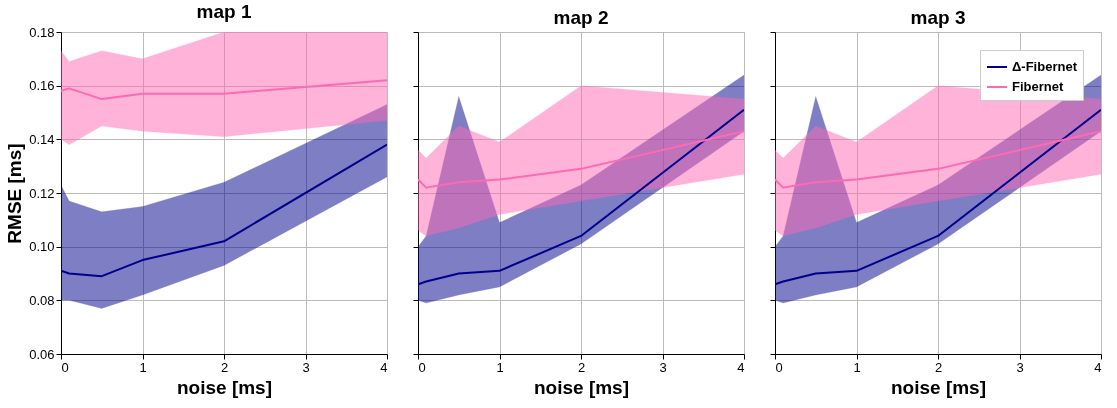  I want to click on legend-label: Fibernet, so click(1038, 86).